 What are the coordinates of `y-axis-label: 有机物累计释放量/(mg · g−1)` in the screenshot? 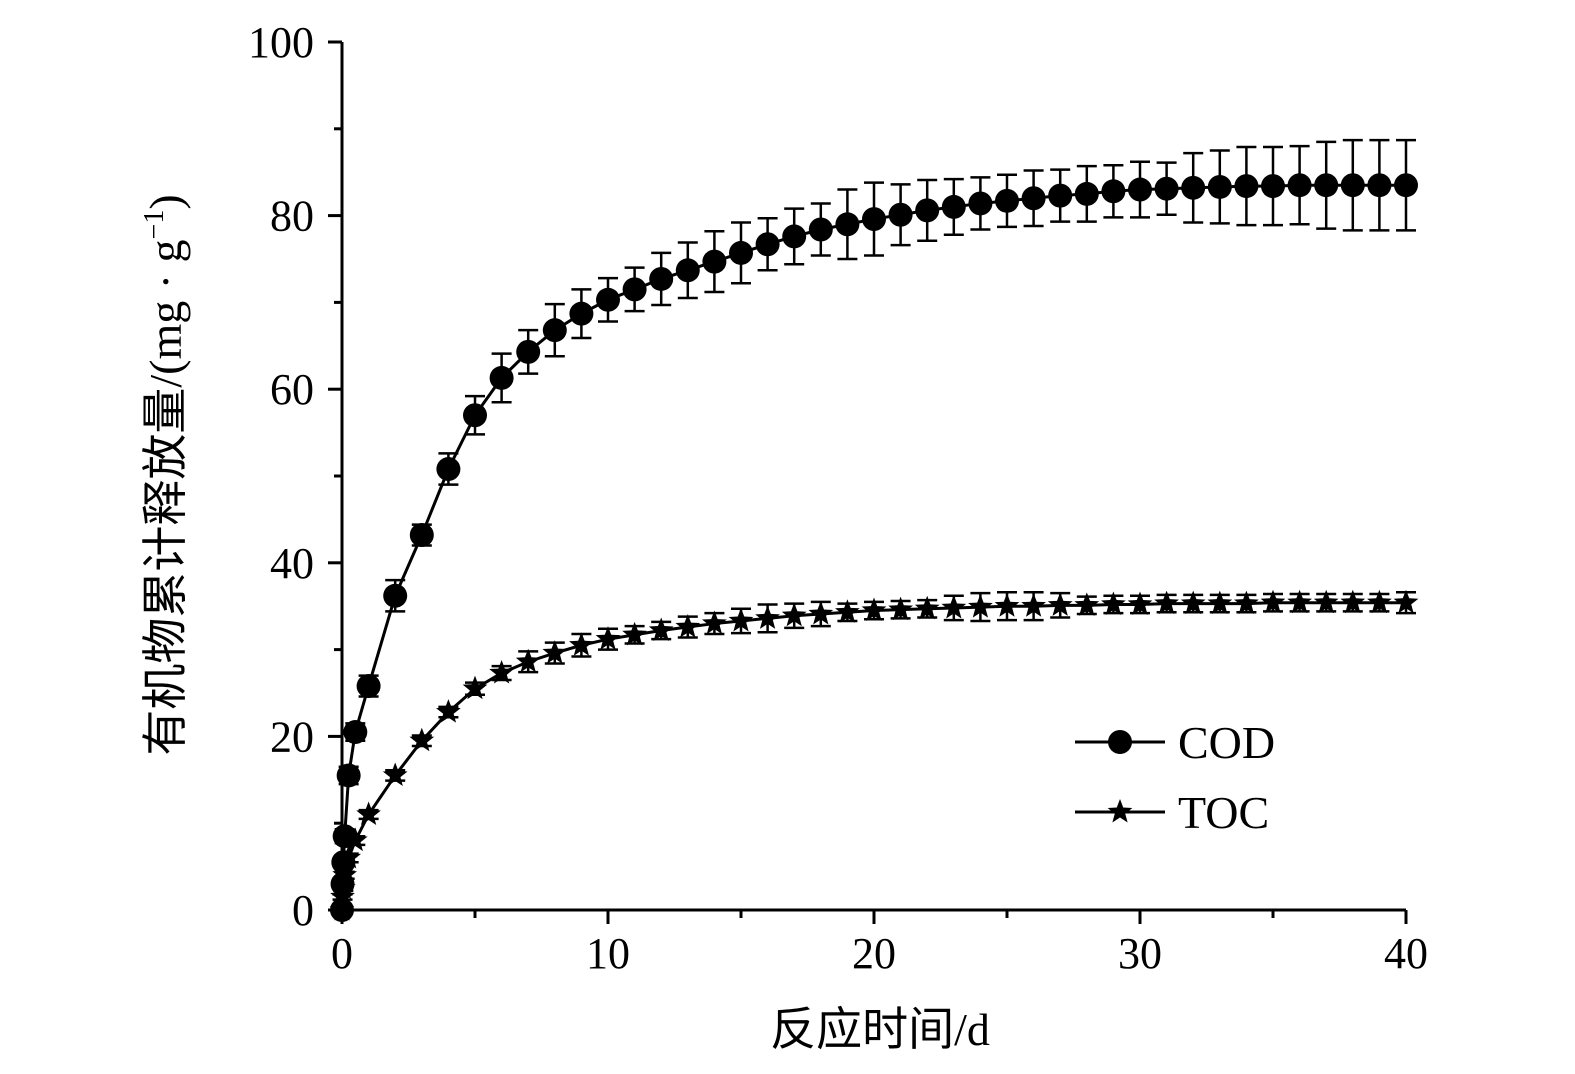 It's located at (165, 474).